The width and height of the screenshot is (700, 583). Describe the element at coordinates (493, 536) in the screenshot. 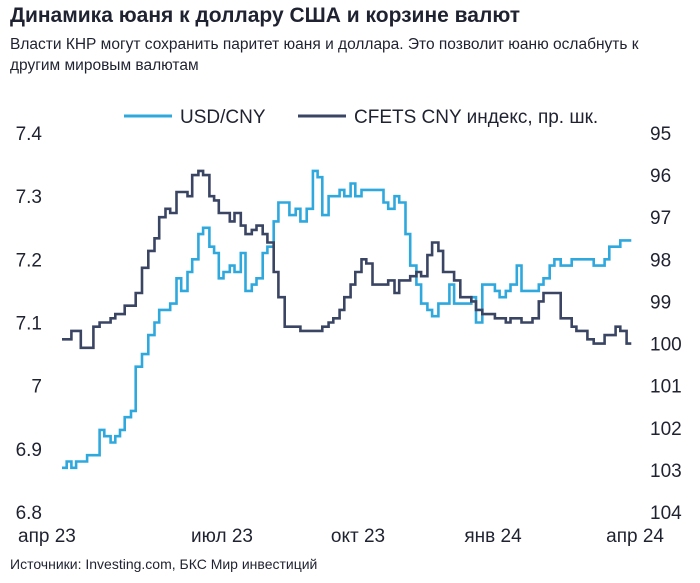

I see `x-tick-label: янв 24` at that location.